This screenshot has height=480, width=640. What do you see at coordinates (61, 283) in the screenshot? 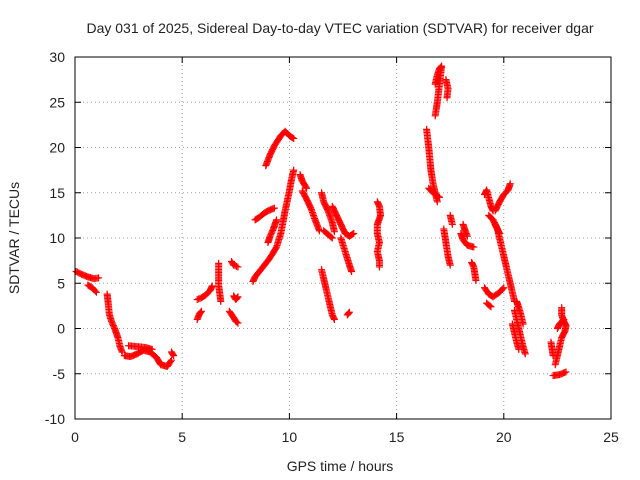
I see `y-tick-label: 5` at bounding box center [61, 283].